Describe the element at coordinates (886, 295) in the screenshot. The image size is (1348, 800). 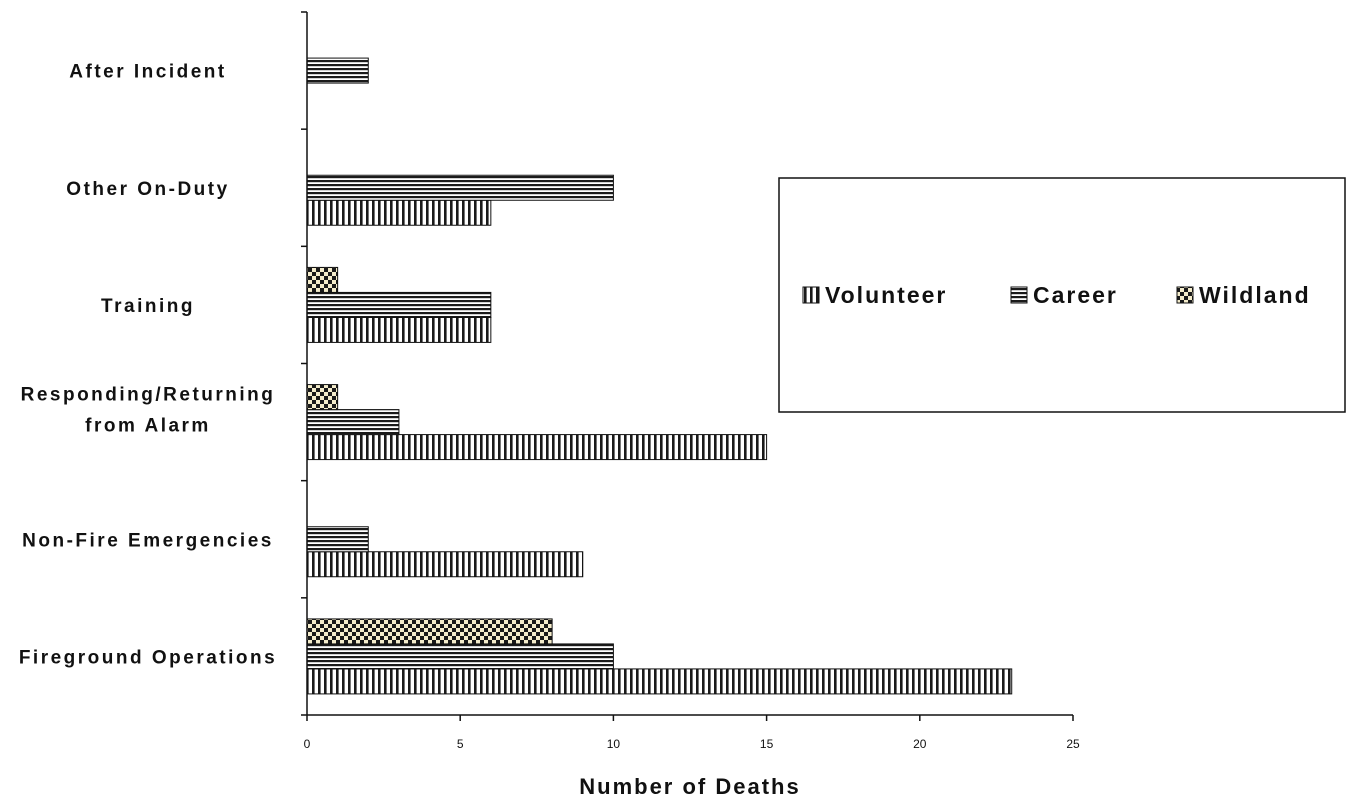
I see `legend-label-volunteer: Volunteer` at that location.